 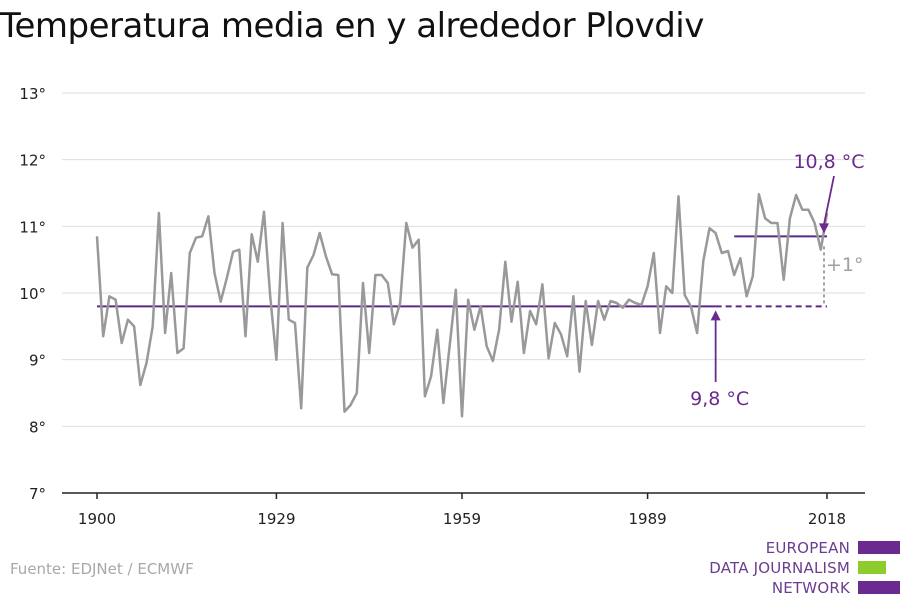 What do you see at coordinates (102, 569) in the screenshot?
I see `source-note: Fuente: EDJNet / ECMWF` at bounding box center [102, 569].